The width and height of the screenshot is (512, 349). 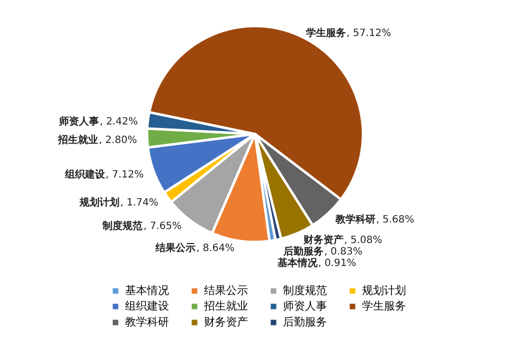 What do you see at coordinates (125, 175) in the screenshot?
I see `data-label: , 7.12%` at bounding box center [125, 175].